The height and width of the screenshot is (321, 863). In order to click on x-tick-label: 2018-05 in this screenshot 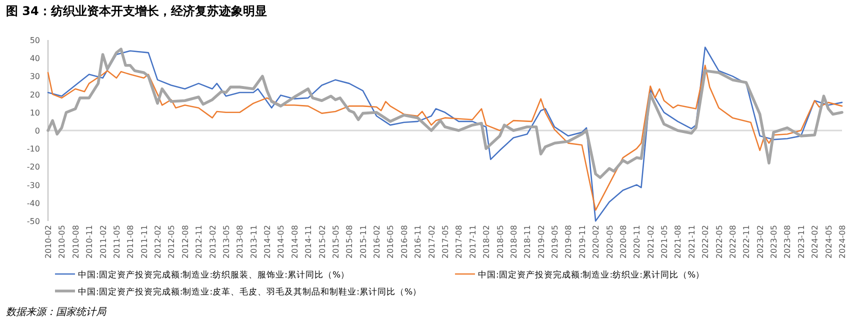, I will do `click(500, 241)`.